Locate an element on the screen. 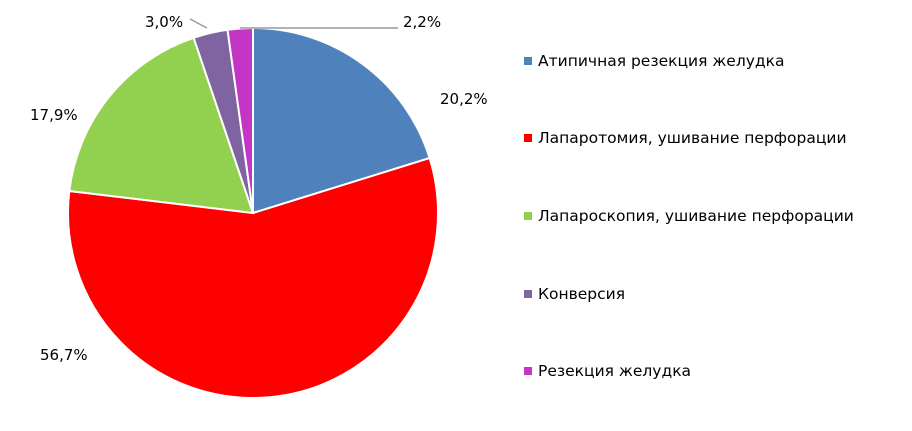 The height and width of the screenshot is (431, 912). data-label: 20,2% is located at coordinates (464, 99).